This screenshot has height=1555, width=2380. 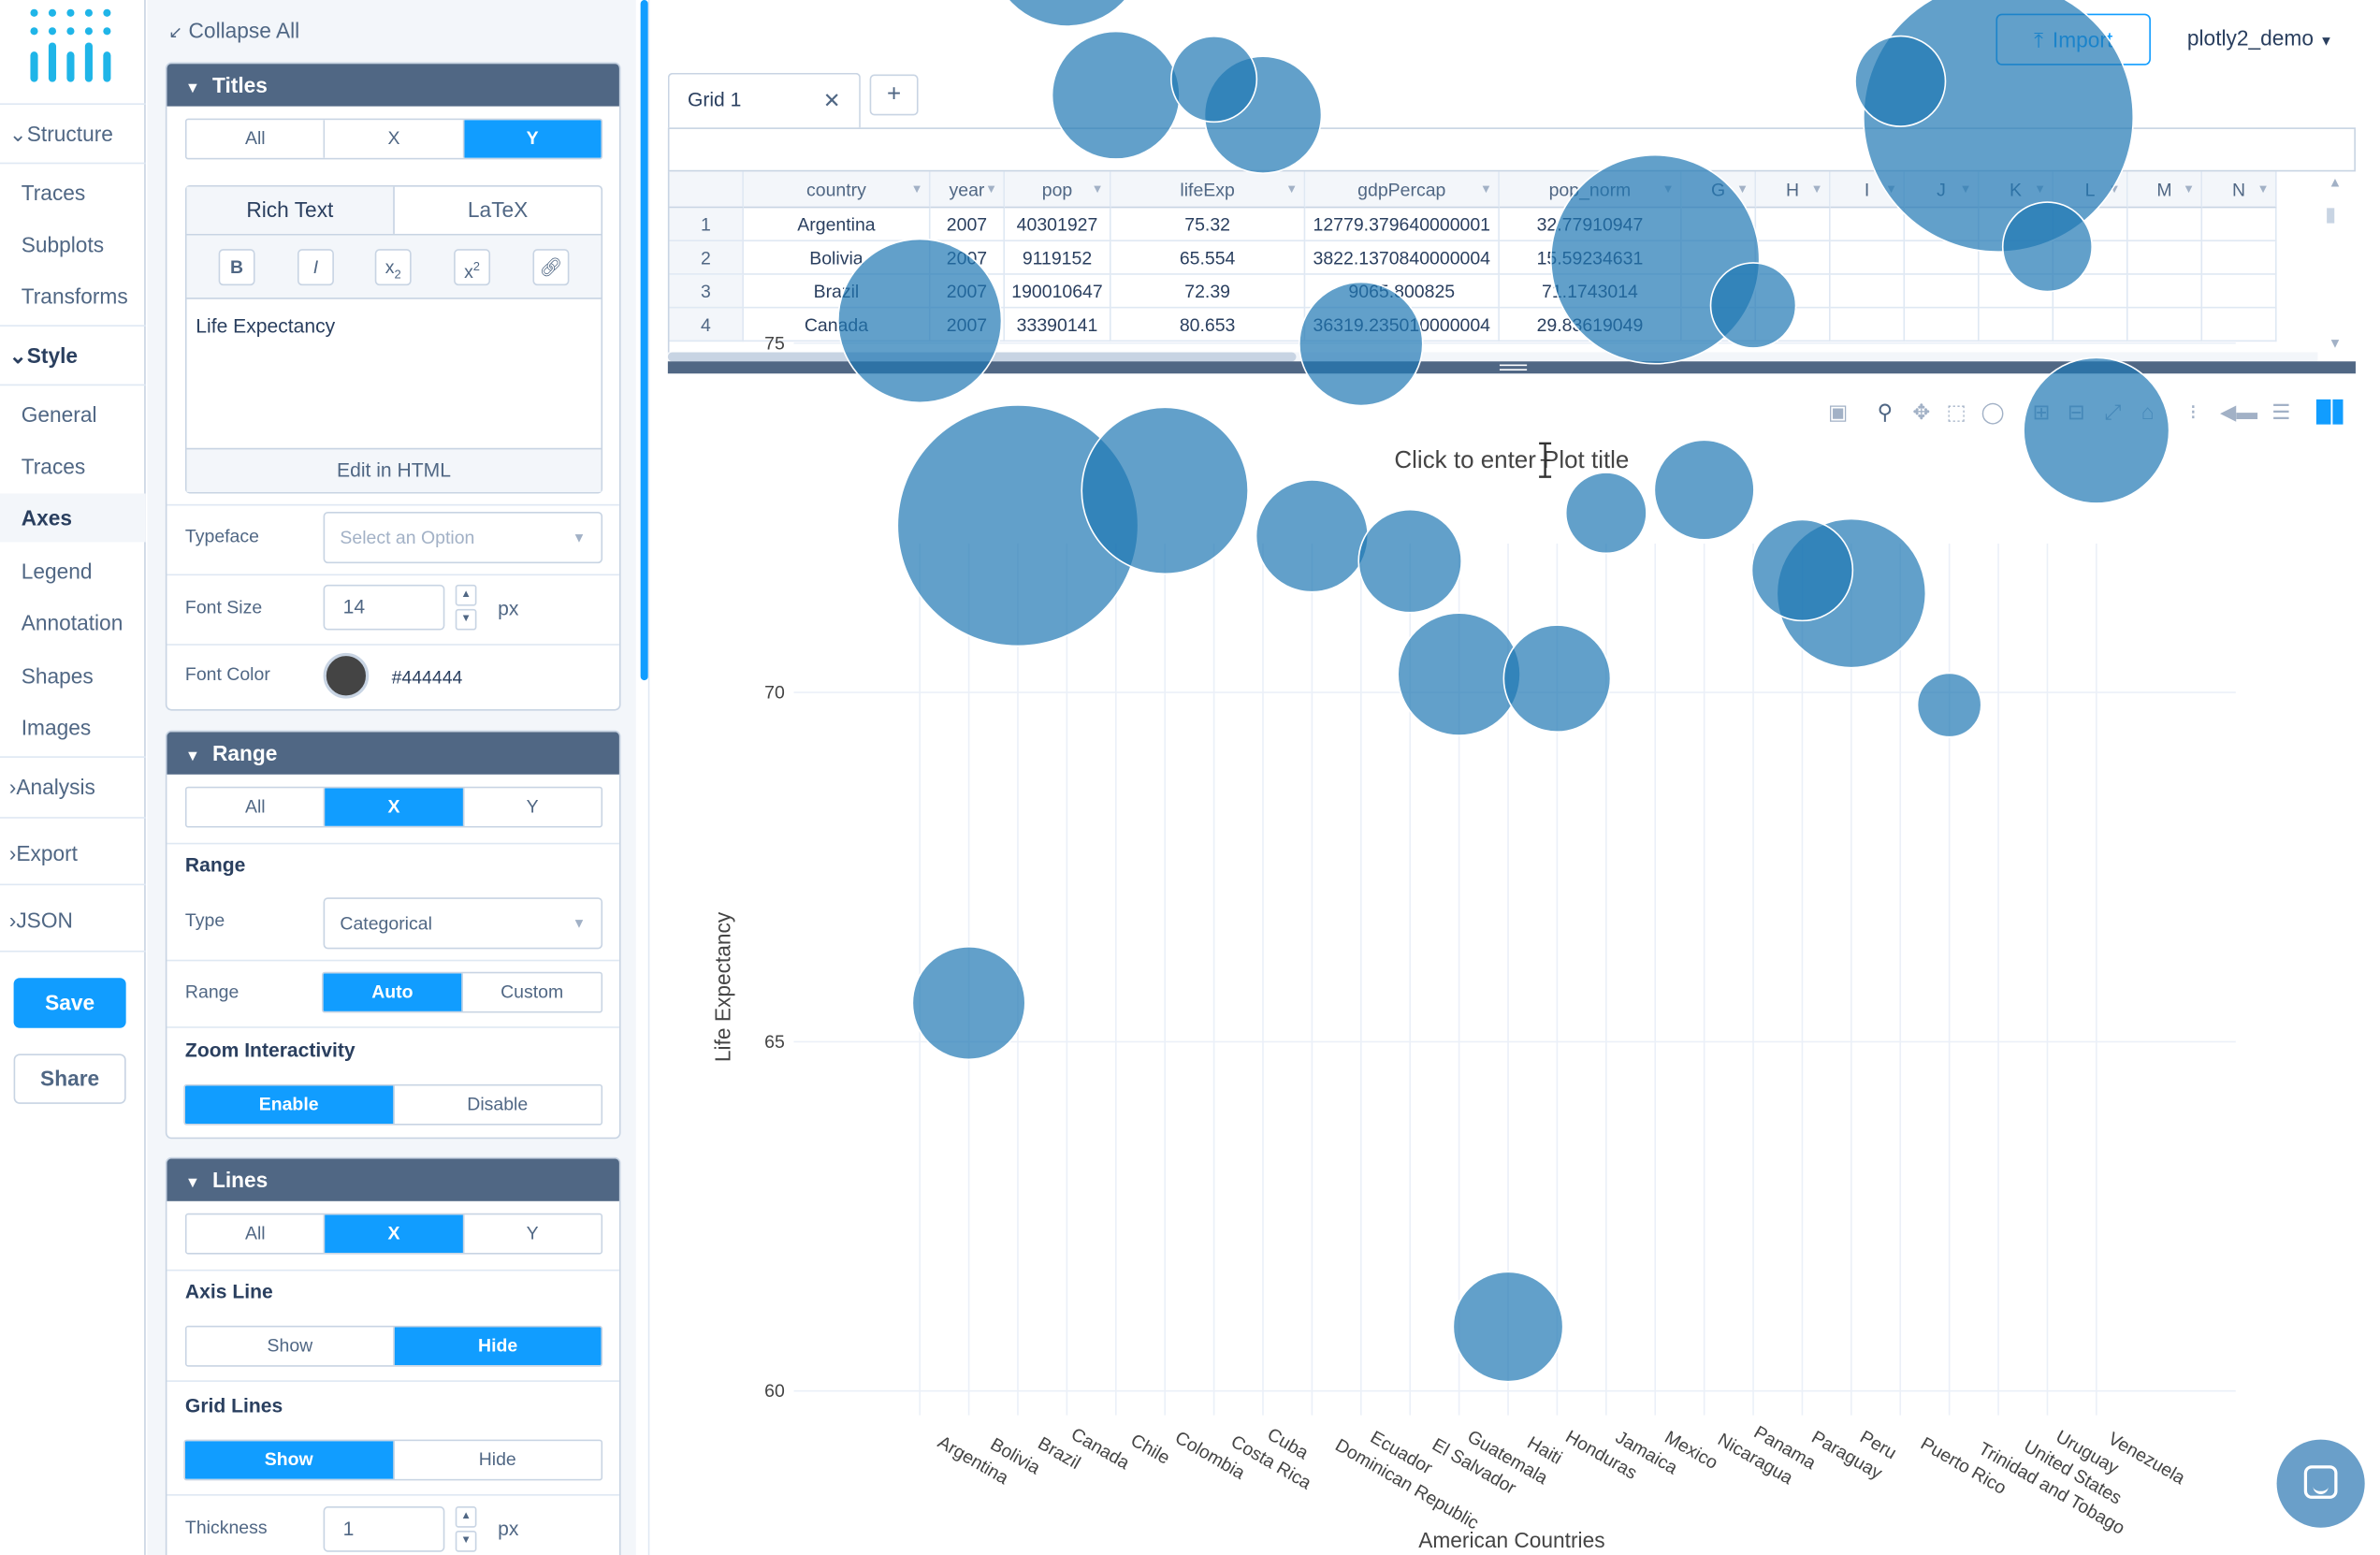 What do you see at coordinates (1058, 225) in the screenshot?
I see `table-cell: 40301927` at bounding box center [1058, 225].